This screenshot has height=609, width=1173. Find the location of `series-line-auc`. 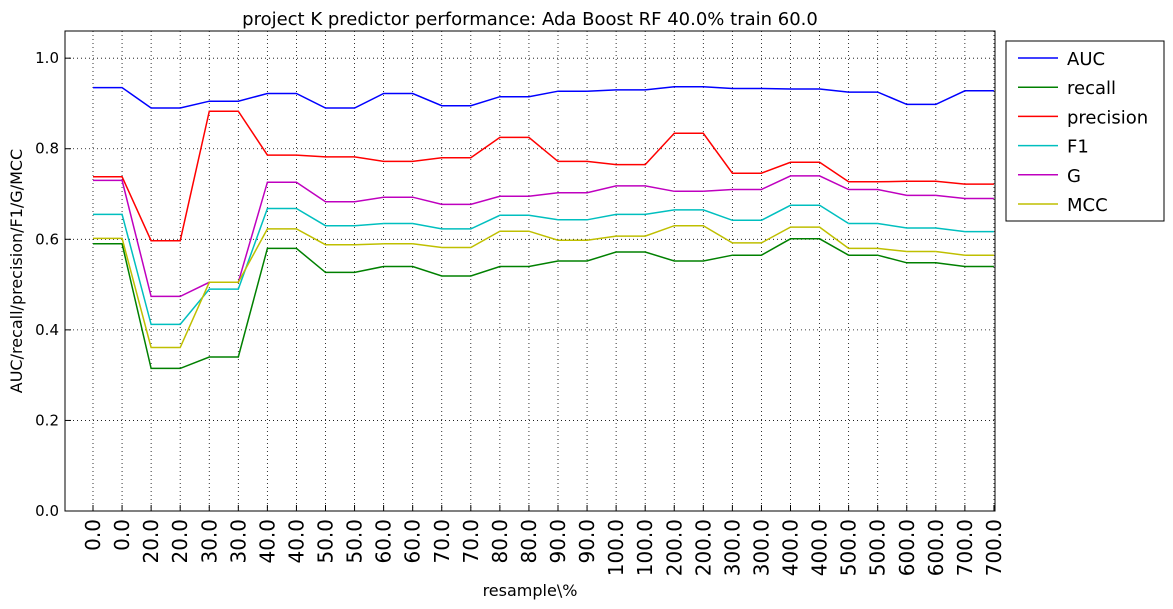

series-line-auc is located at coordinates (543, 97).